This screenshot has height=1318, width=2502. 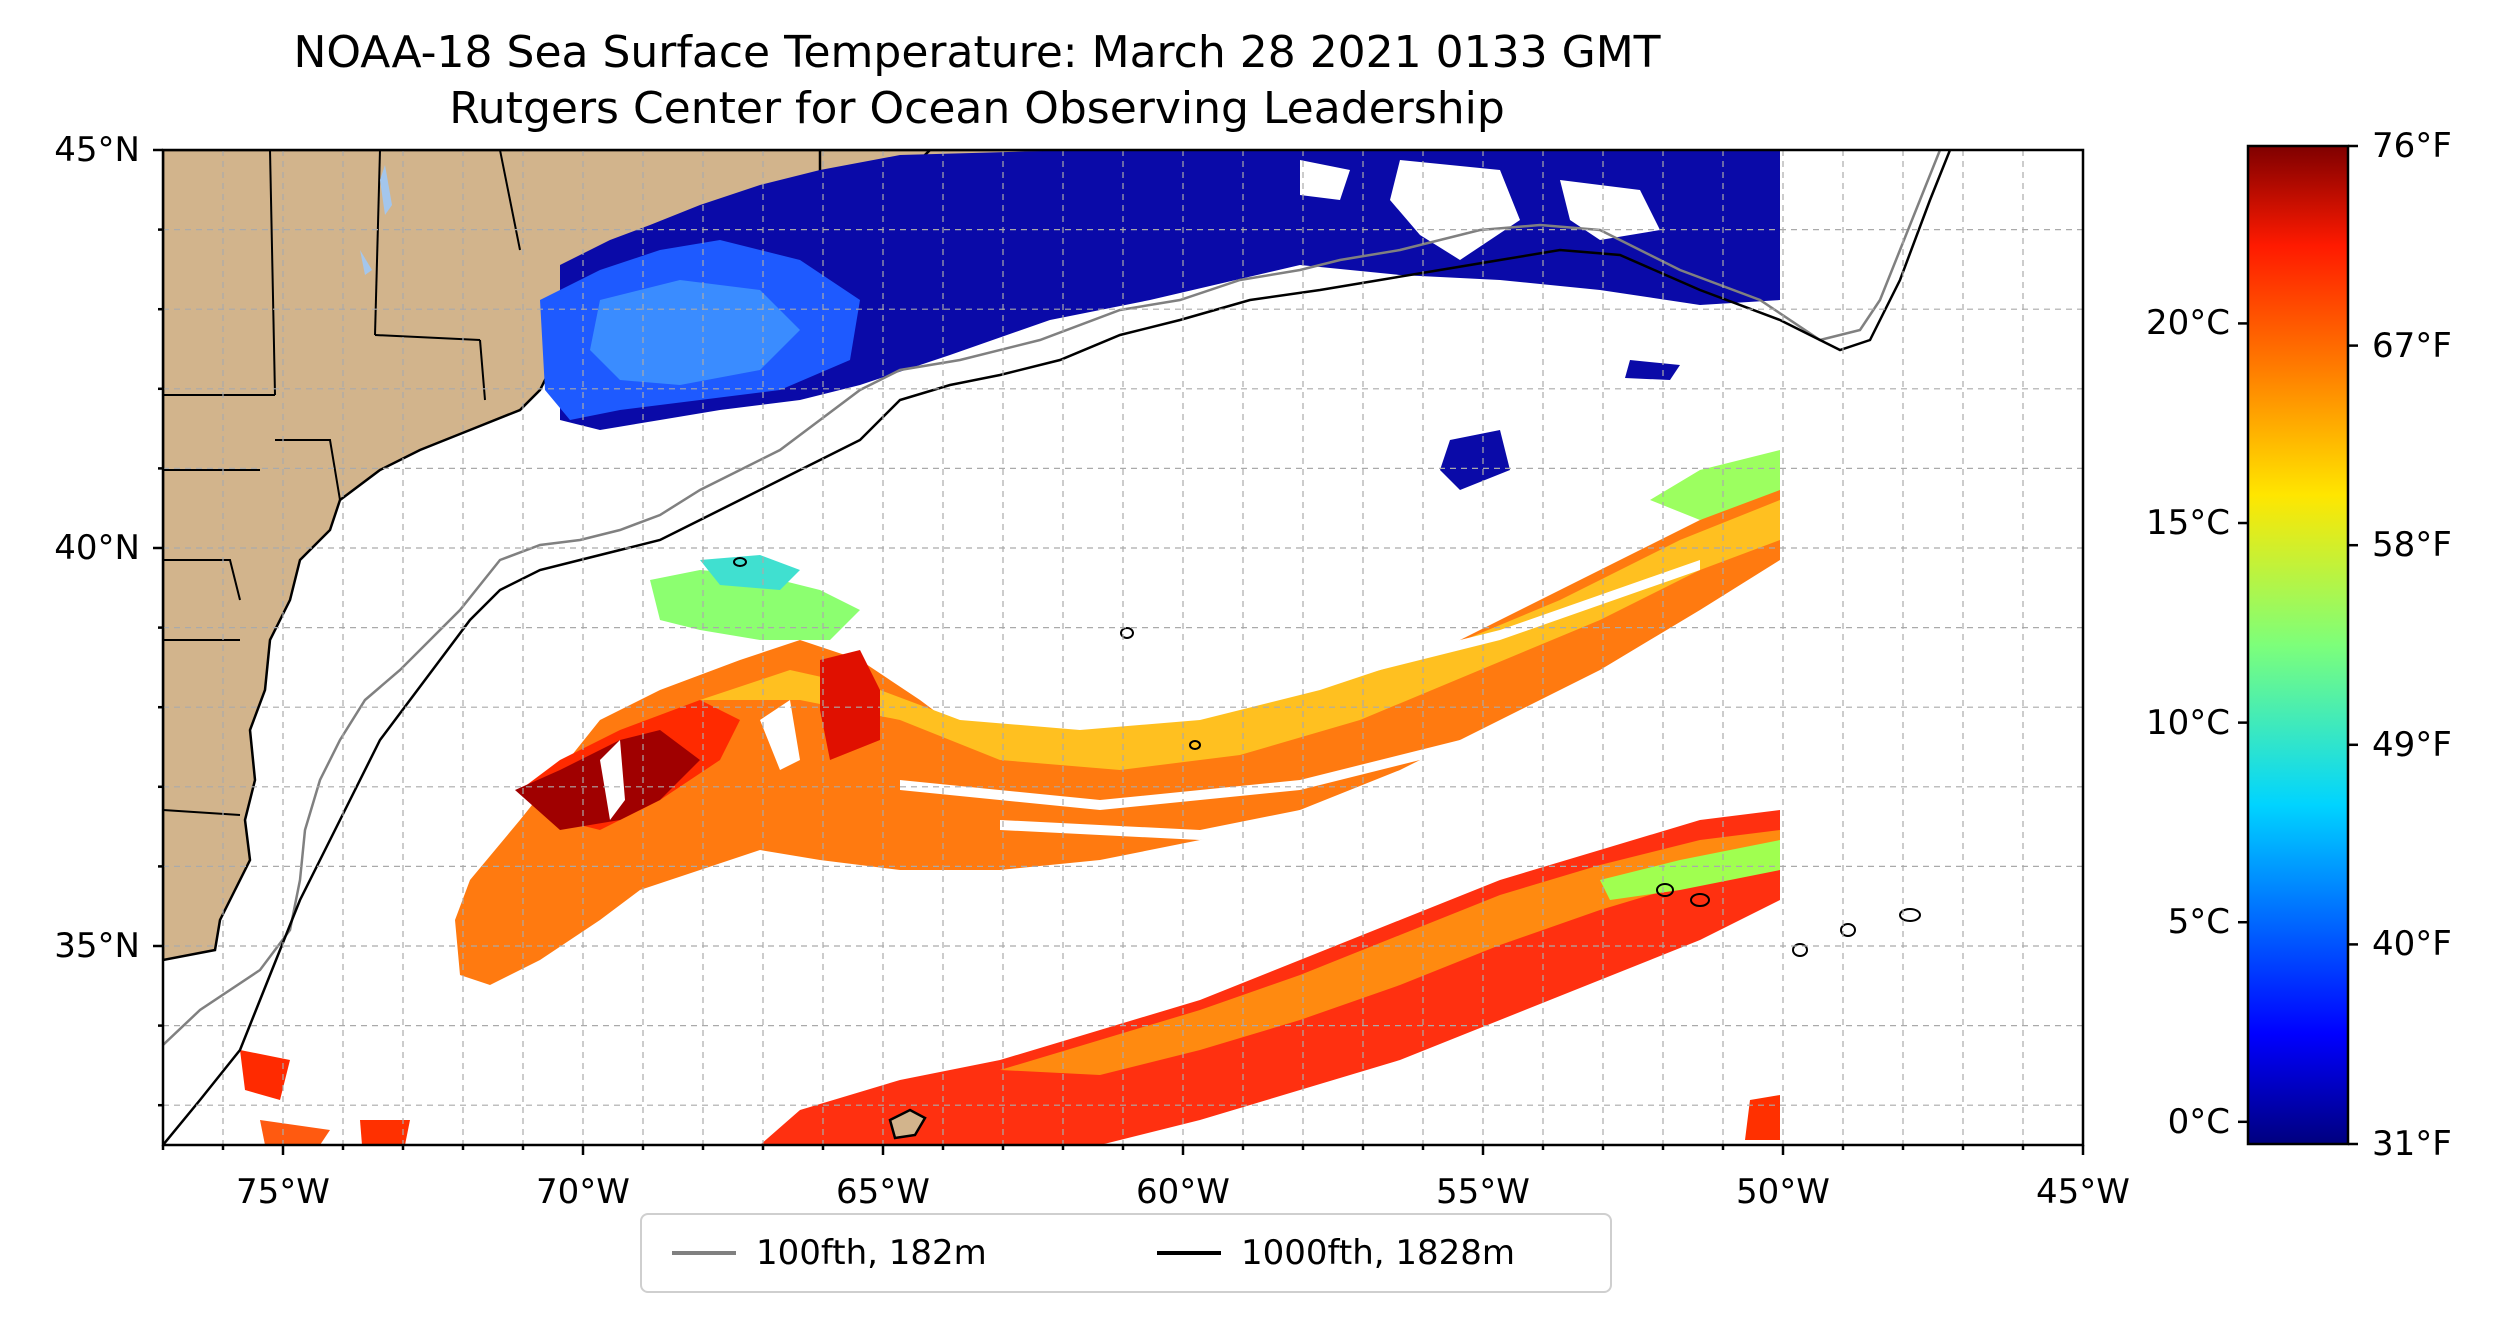 What do you see at coordinates (97, 946) in the screenshot?
I see `lat-label: 35°N` at bounding box center [97, 946].